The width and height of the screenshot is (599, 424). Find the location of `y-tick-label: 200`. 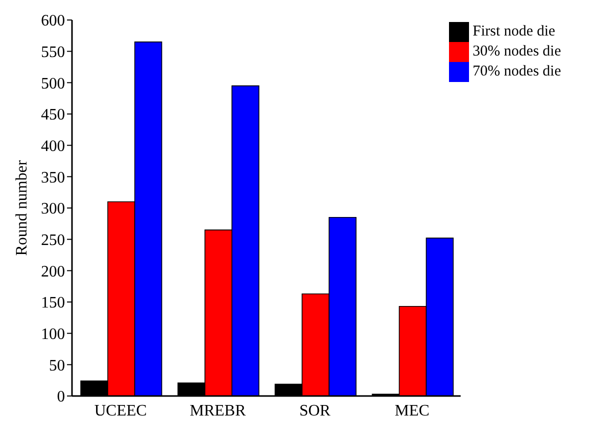

y-tick-label: 200 is located at coordinates (53, 271).